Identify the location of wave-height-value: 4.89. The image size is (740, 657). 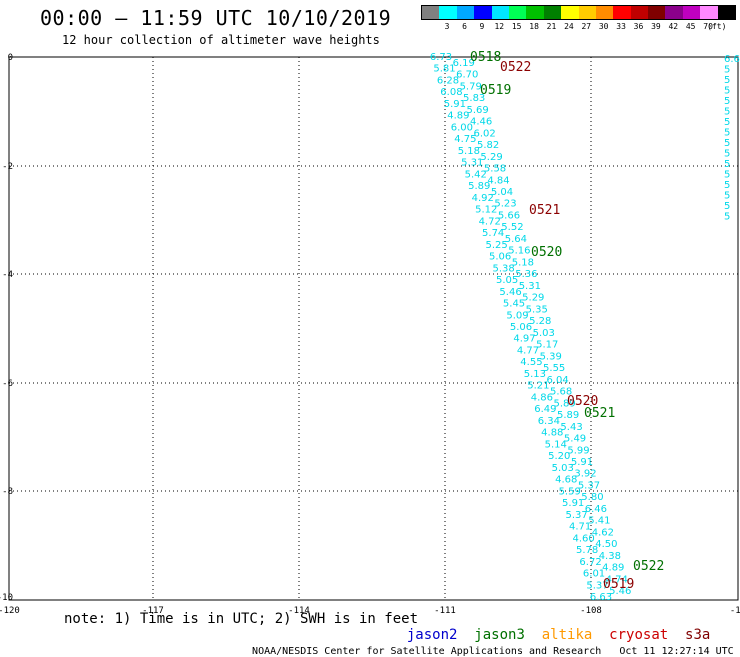
(613, 568).